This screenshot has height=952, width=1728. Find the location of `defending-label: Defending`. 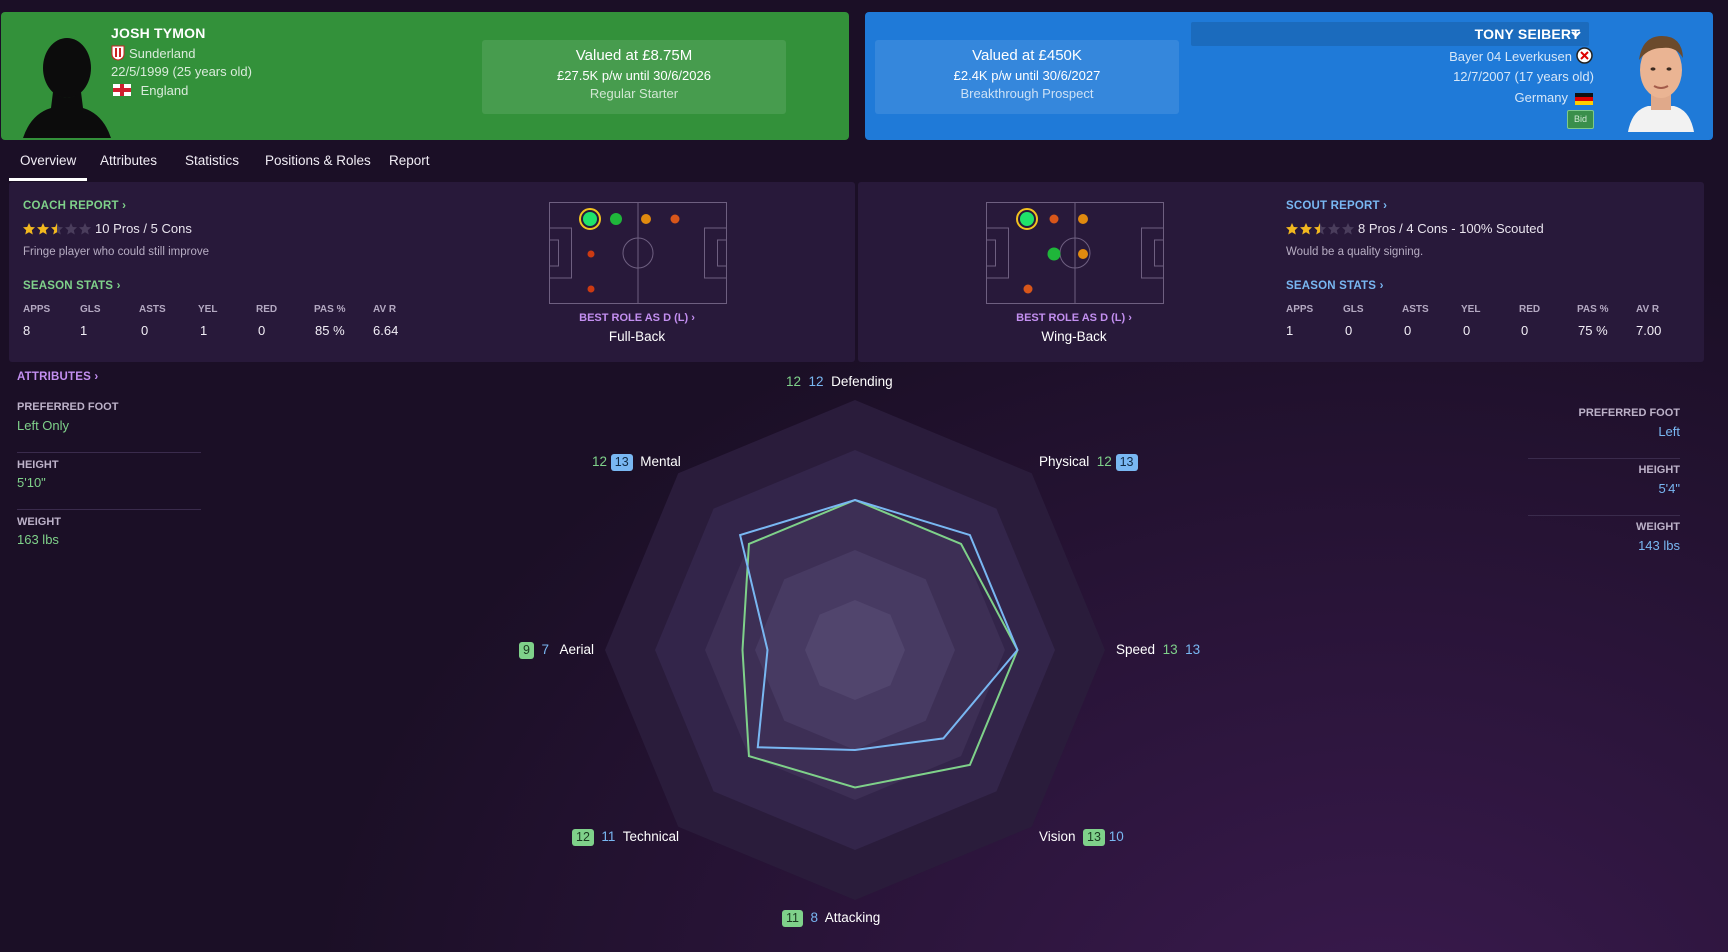

defending-label: Defending is located at coordinates (862, 381).